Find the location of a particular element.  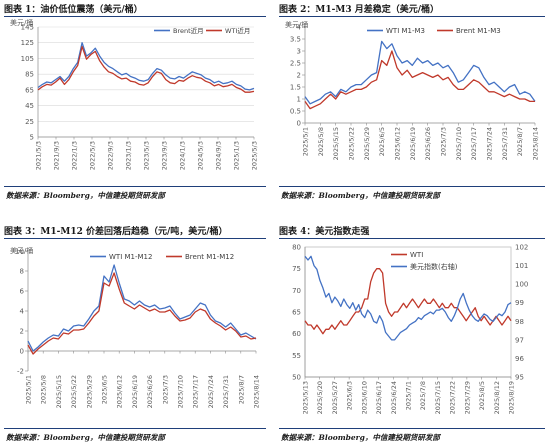

chart2-bottom-rule is located at coordinates (412, 186).